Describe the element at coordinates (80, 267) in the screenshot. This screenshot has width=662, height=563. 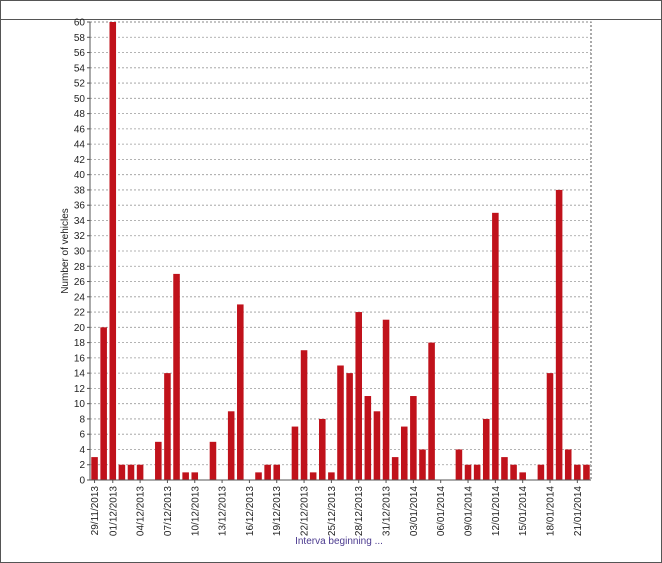
I see `y-tick-label: 28` at that location.